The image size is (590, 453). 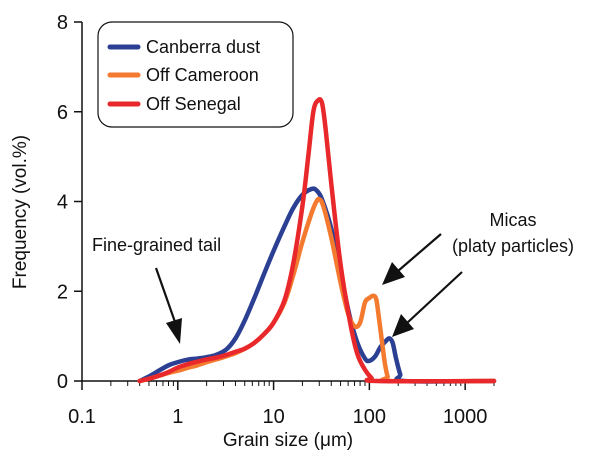 I want to click on y-tick-labels: 0 2 4 6 8, so click(x=62, y=202).